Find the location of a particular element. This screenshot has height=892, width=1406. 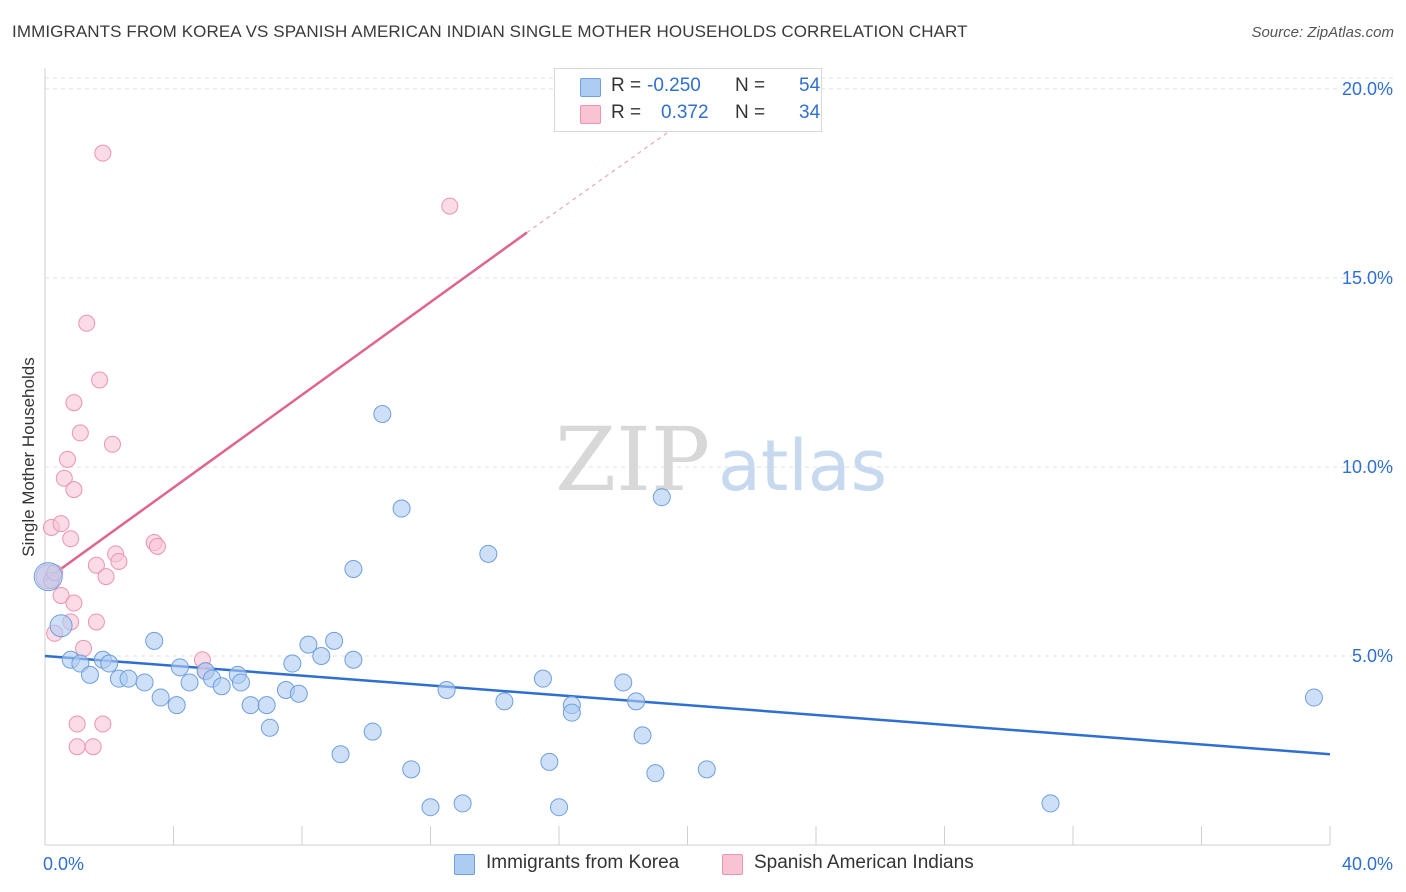

y-tick-label: 5.0% is located at coordinates (1372, 656).